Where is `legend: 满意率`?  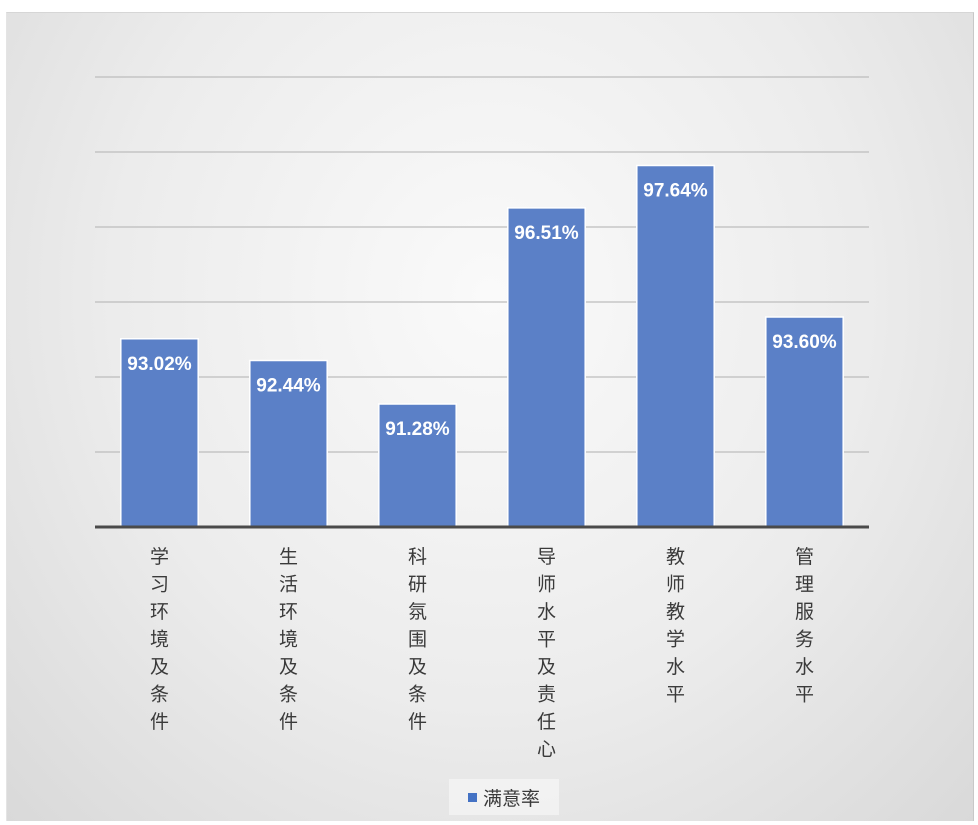 legend: 满意率 is located at coordinates (504, 797).